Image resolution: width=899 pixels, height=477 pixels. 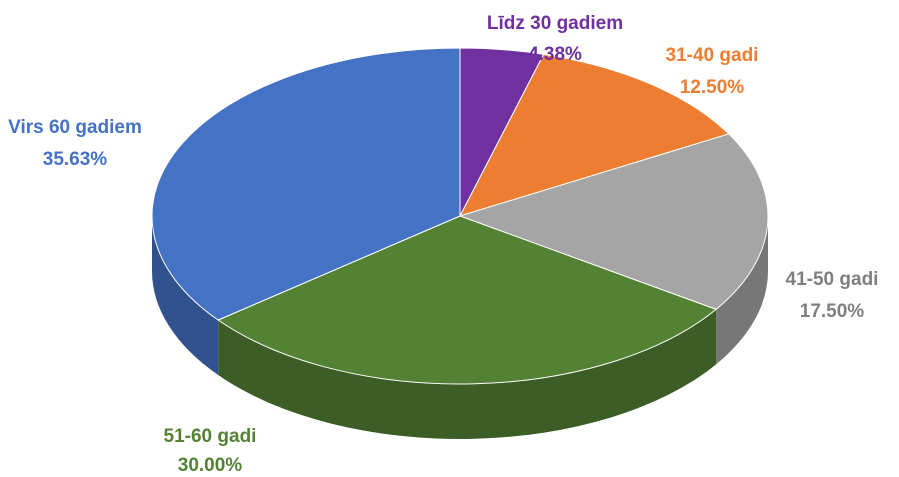 I want to click on value-label: 30.00%, so click(x=210, y=465).